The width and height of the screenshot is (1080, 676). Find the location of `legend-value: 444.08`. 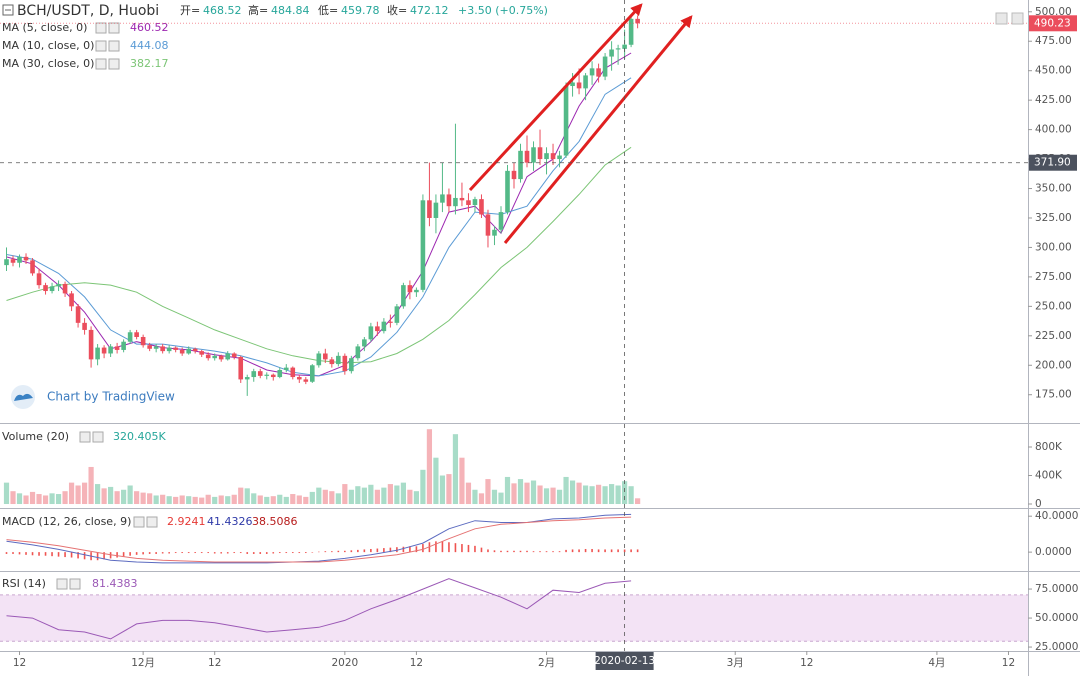

legend-value: 444.08 is located at coordinates (149, 45).